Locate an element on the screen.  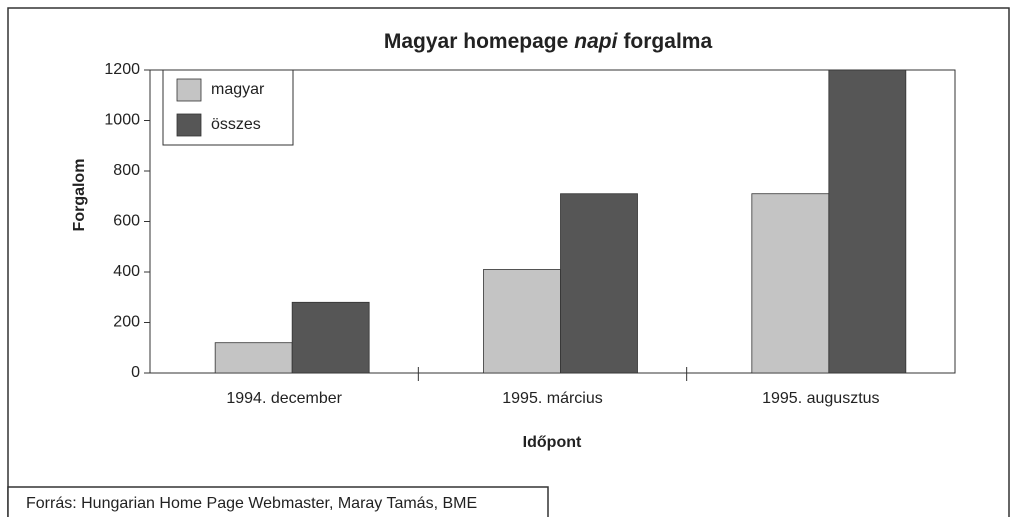
title-part: napi is located at coordinates (596, 41).